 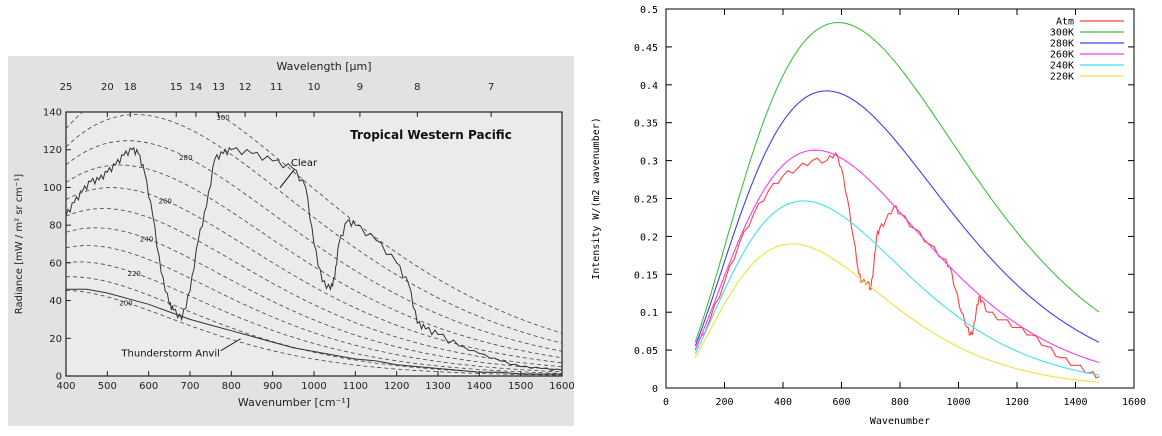 What do you see at coordinates (218, 87) in the screenshot?
I see `left-top-tick-label: 13` at bounding box center [218, 87].